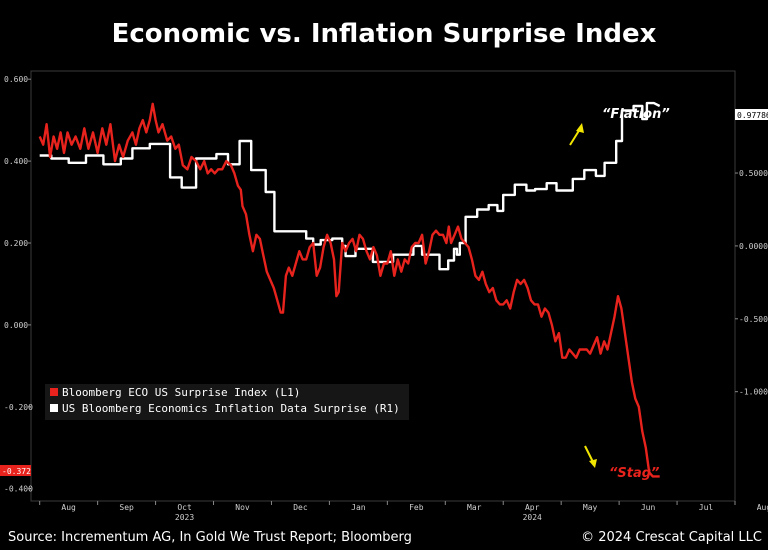  What do you see at coordinates (580, 128) in the screenshot?
I see `arrow-up-head-icon` at bounding box center [580, 128].